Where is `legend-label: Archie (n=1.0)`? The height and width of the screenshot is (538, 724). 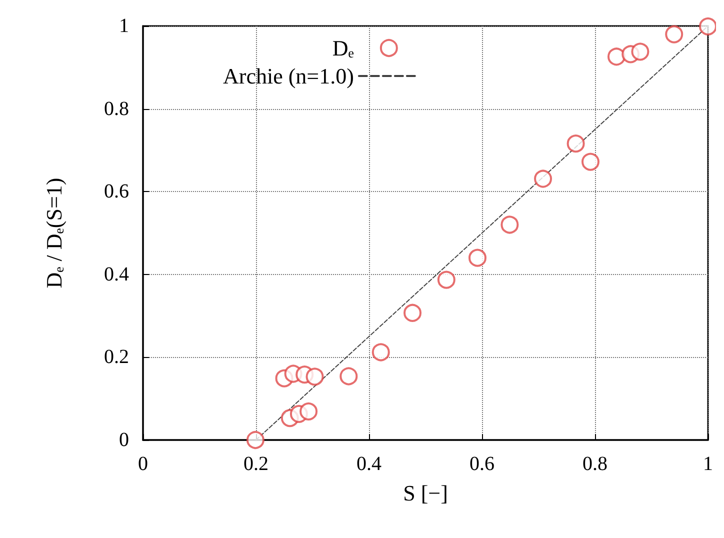 legend-label: Archie (n=1.0) is located at coordinates (288, 76).